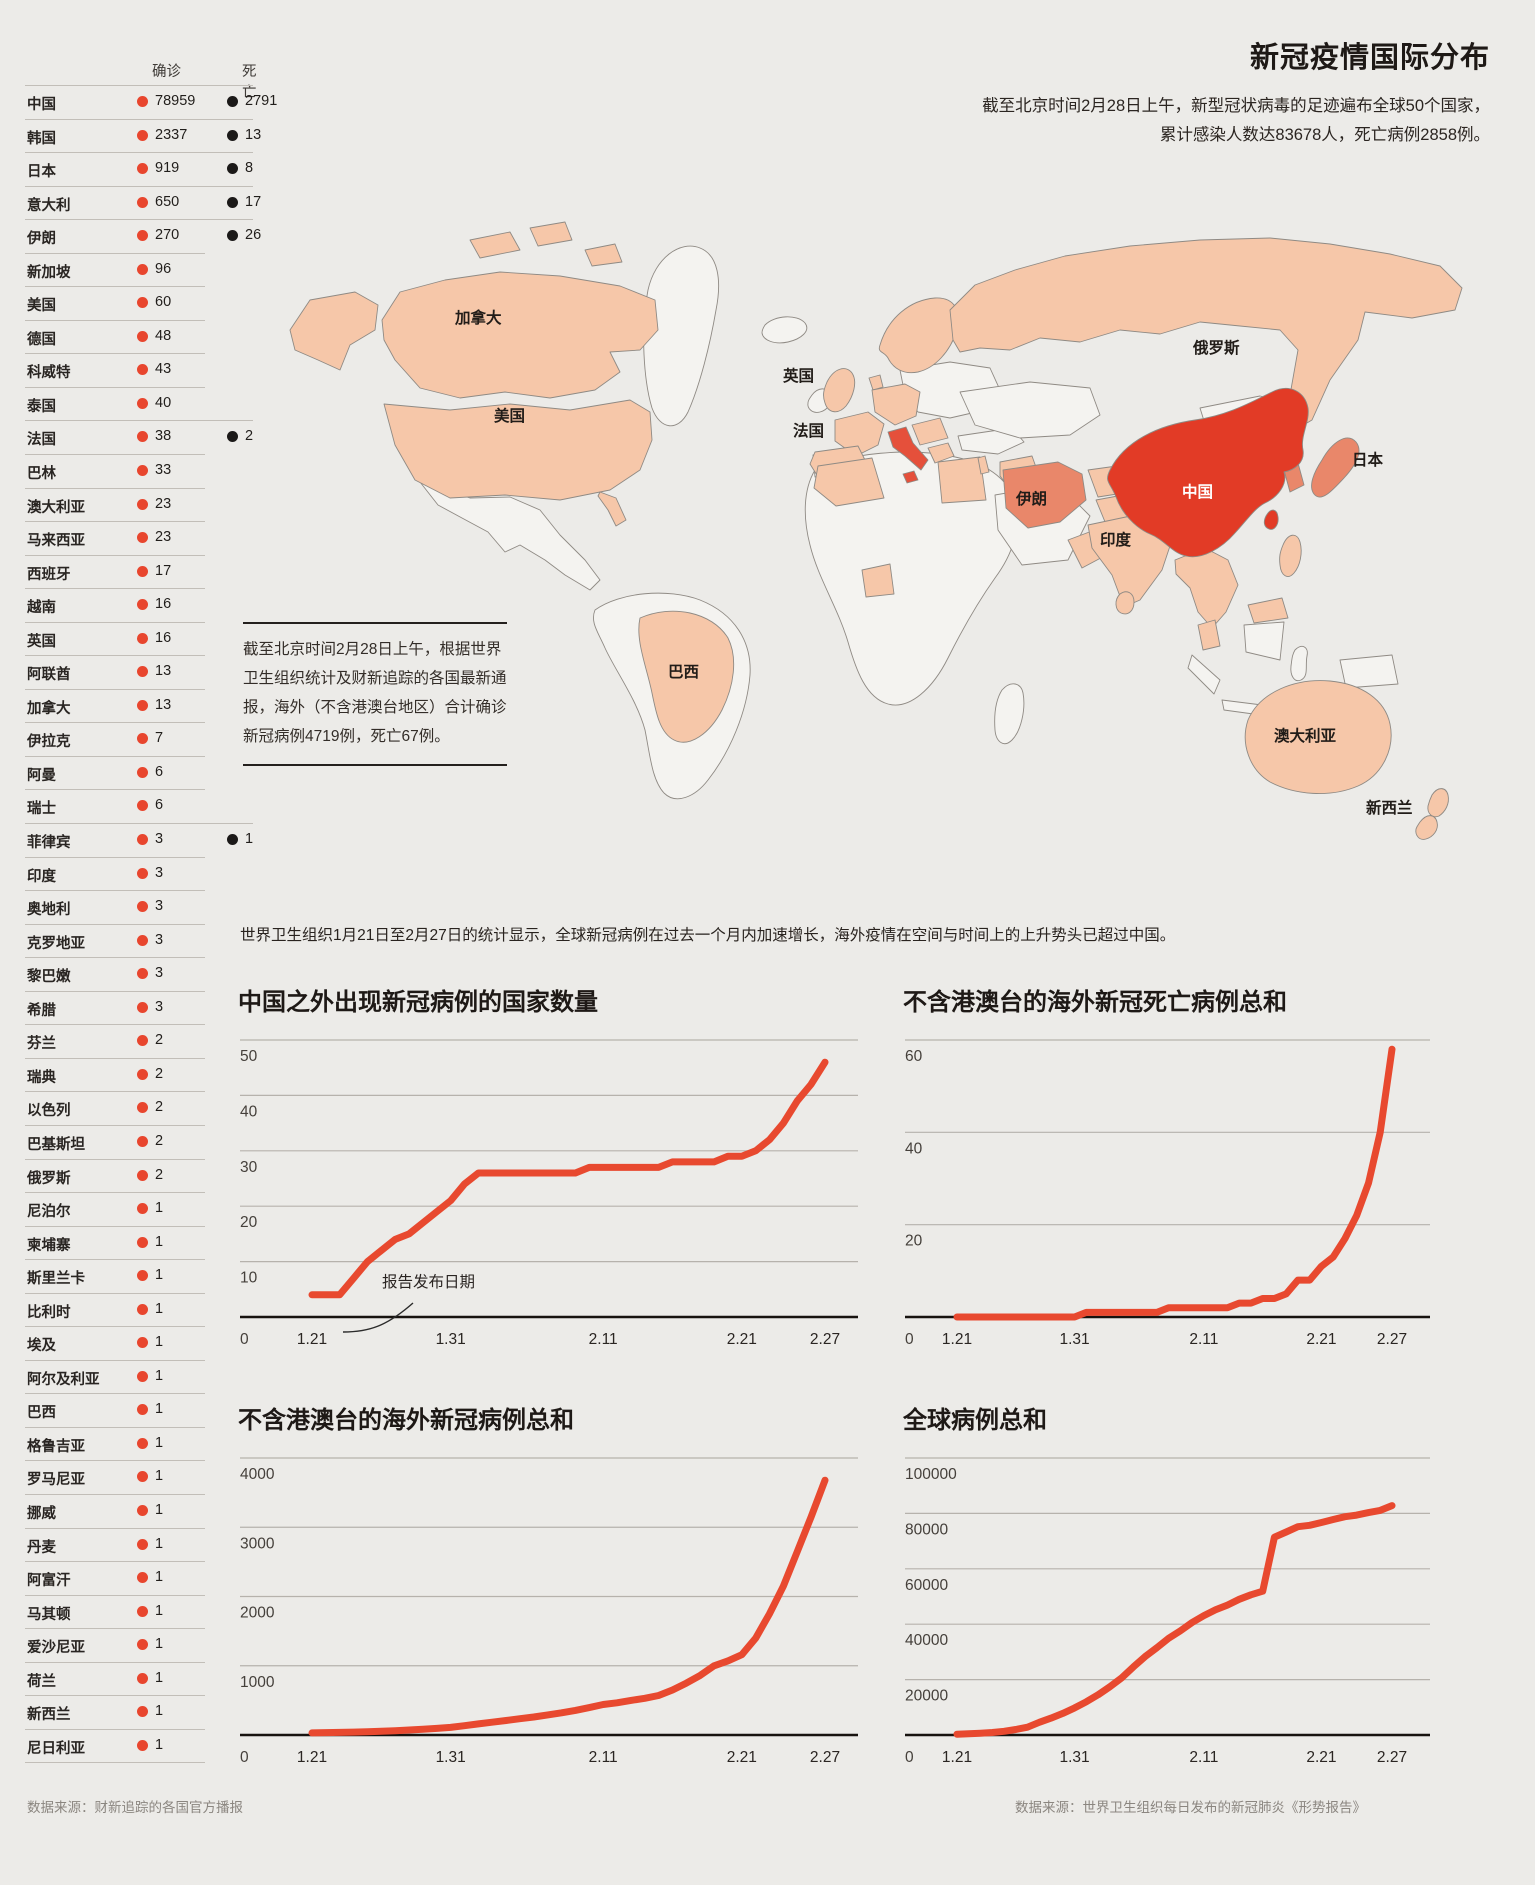 The width and height of the screenshot is (1535, 1885). What do you see at coordinates (49, 910) in the screenshot?
I see `country-name: 奥地利` at bounding box center [49, 910].